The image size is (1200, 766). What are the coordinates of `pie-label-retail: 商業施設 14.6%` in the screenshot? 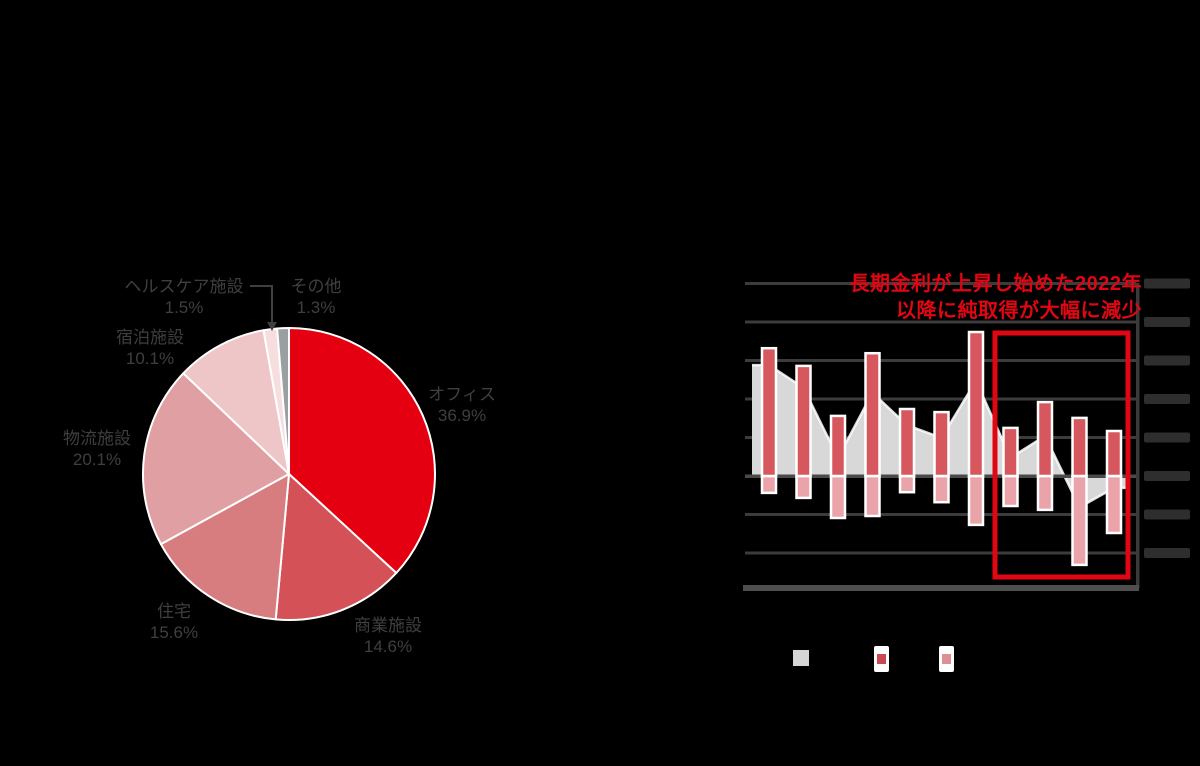 It's located at (388, 636).